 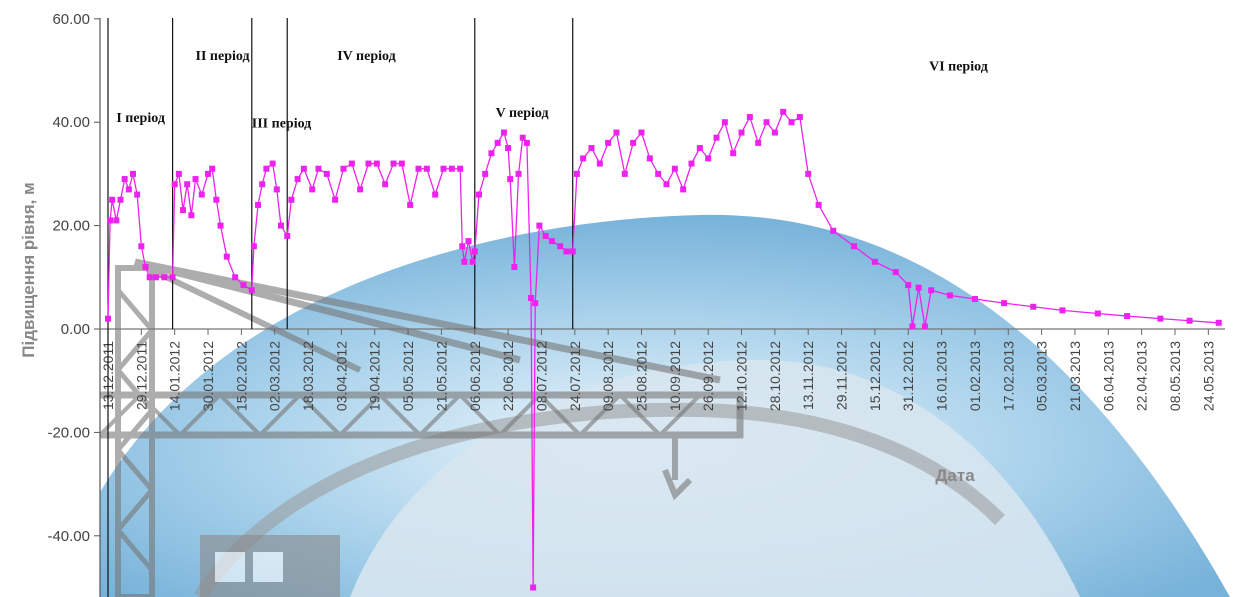 I want to click on y-tick-label: -20.00, so click(x=68, y=432).